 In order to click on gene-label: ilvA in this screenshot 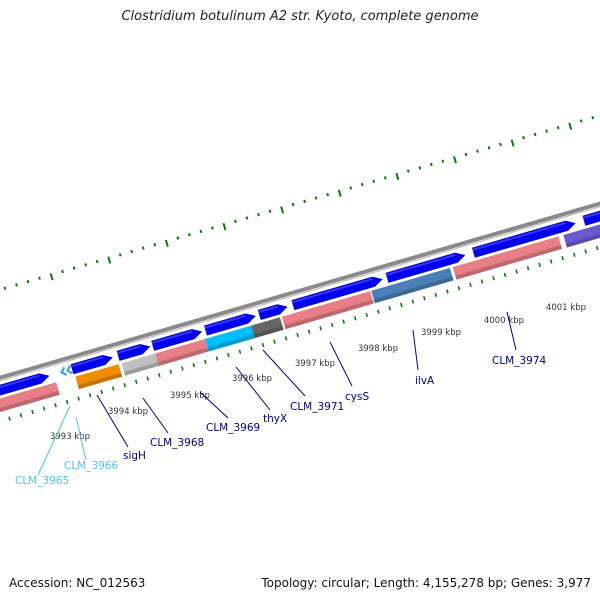, I will do `click(425, 381)`.